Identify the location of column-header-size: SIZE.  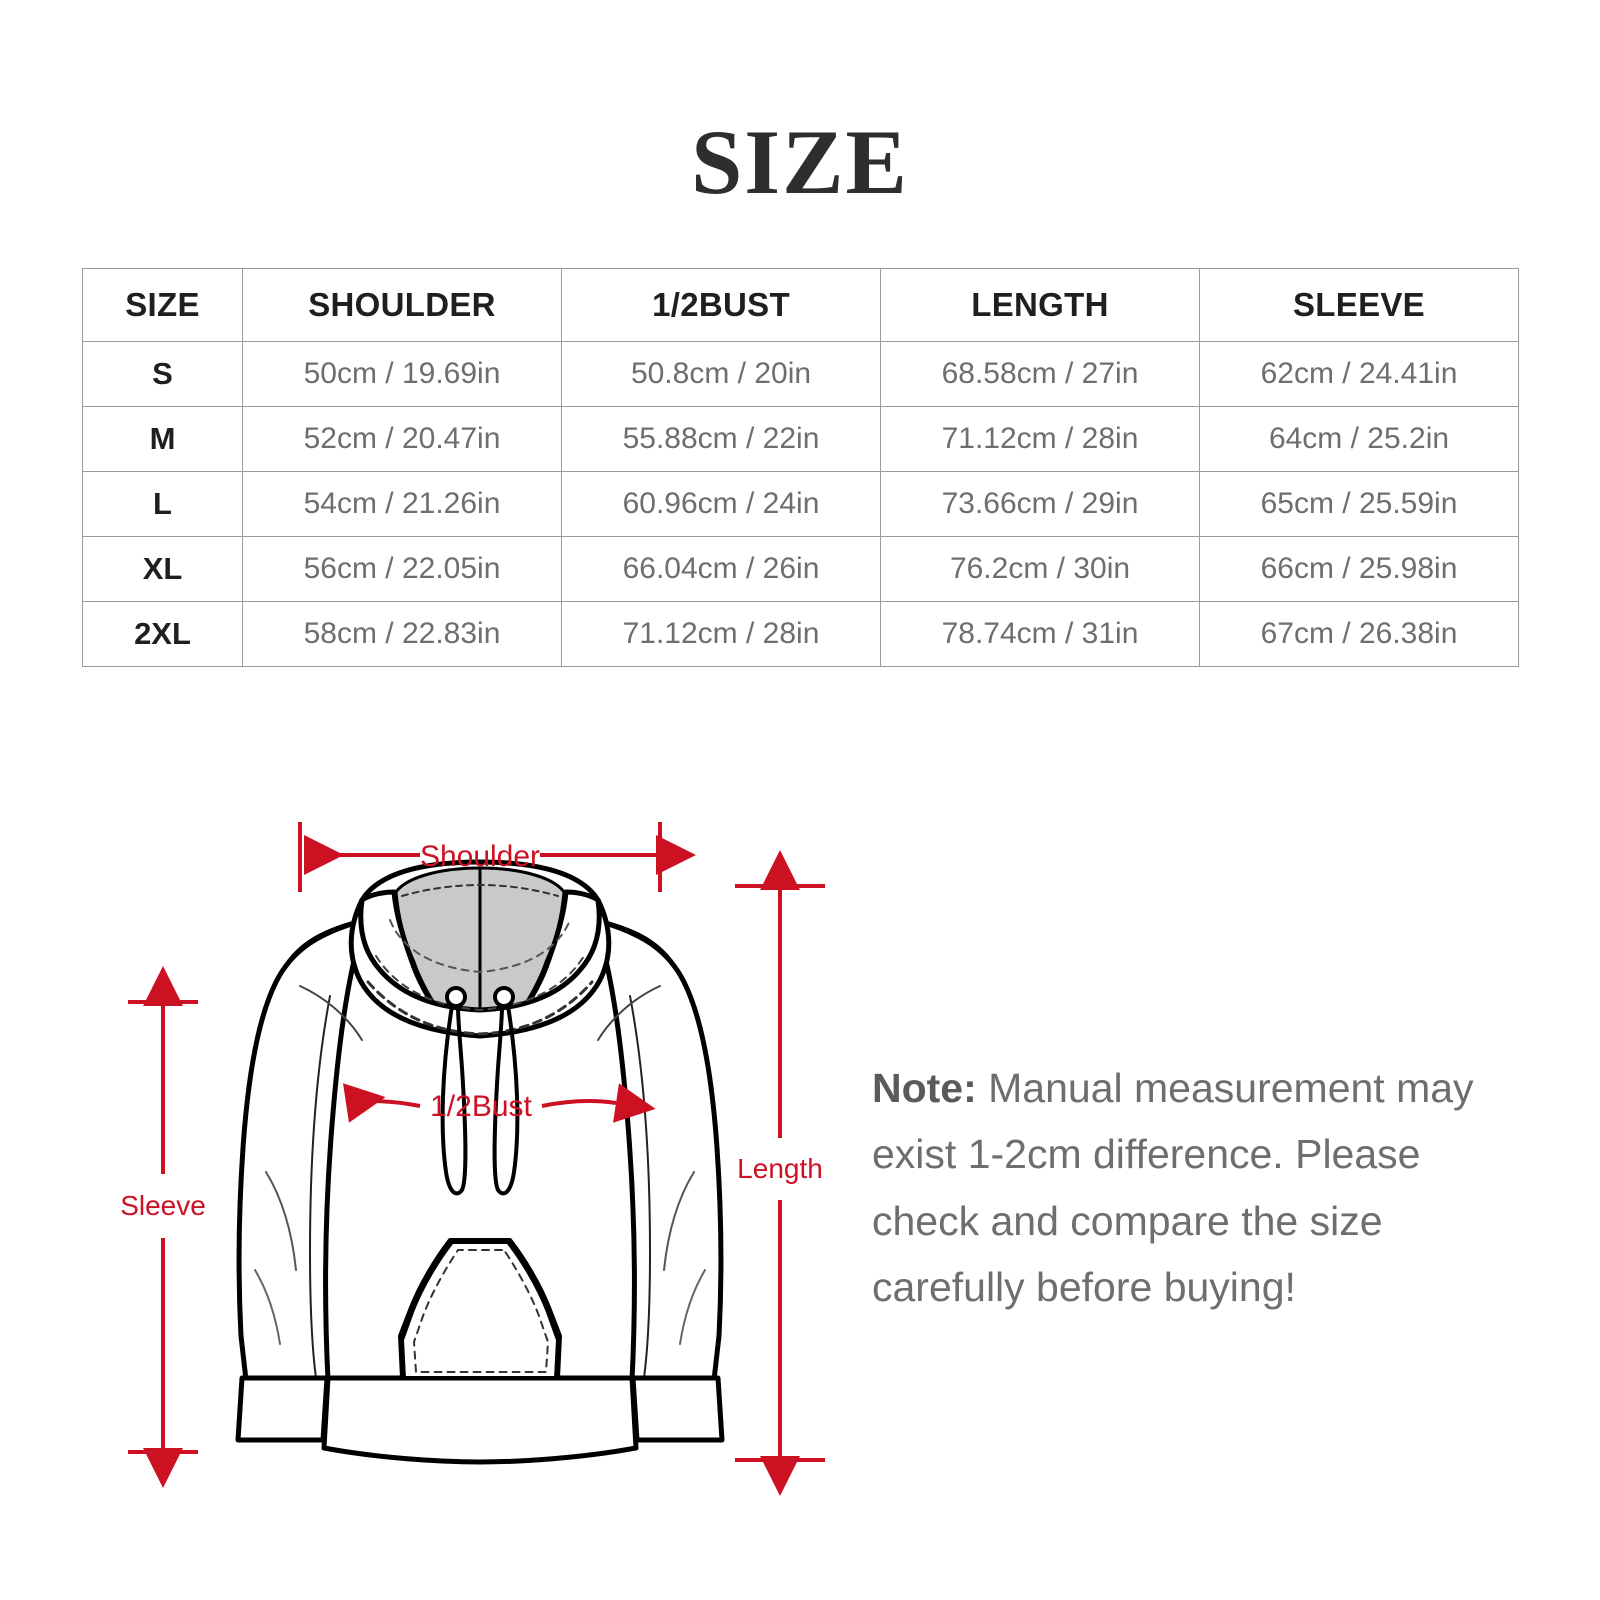
(162, 305).